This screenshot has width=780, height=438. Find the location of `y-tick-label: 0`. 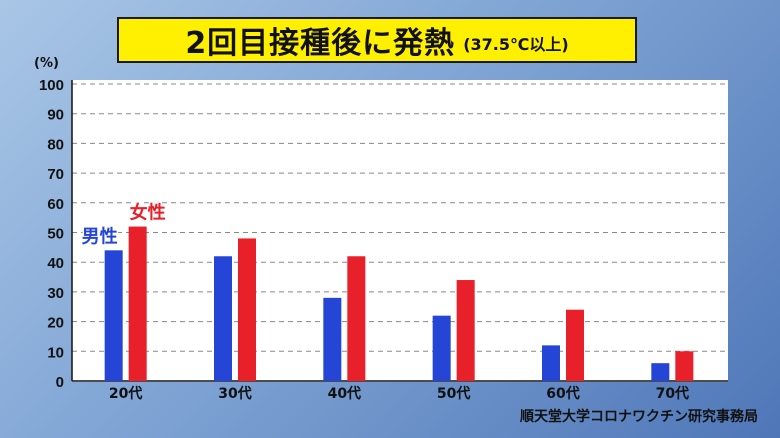

y-tick-label: 0 is located at coordinates (60, 382).